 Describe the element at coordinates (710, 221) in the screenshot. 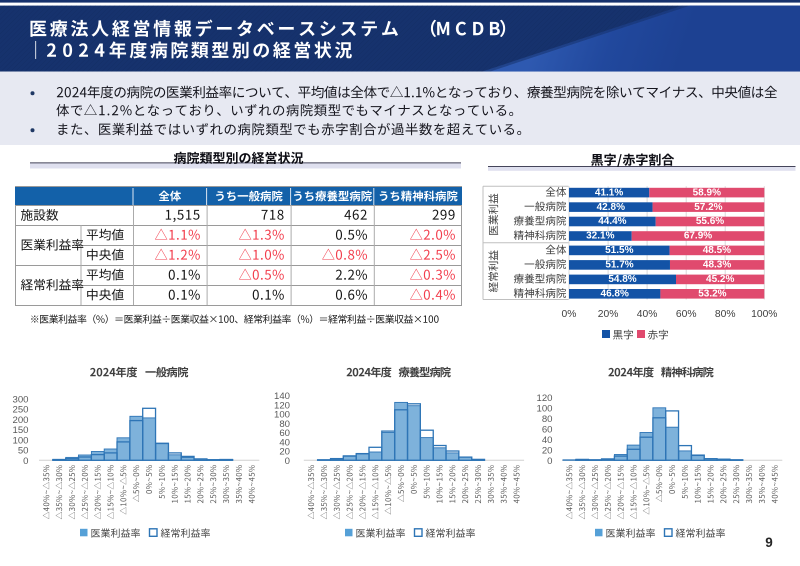

I see `svg-text: 55.6%` at that location.